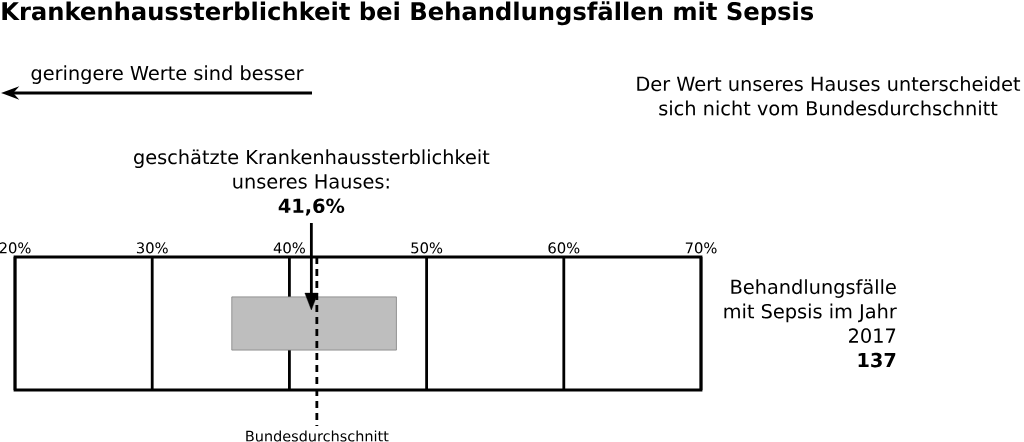 This screenshot has width=1024, height=442. I want to click on x-tick-label: 30%, so click(152, 248).